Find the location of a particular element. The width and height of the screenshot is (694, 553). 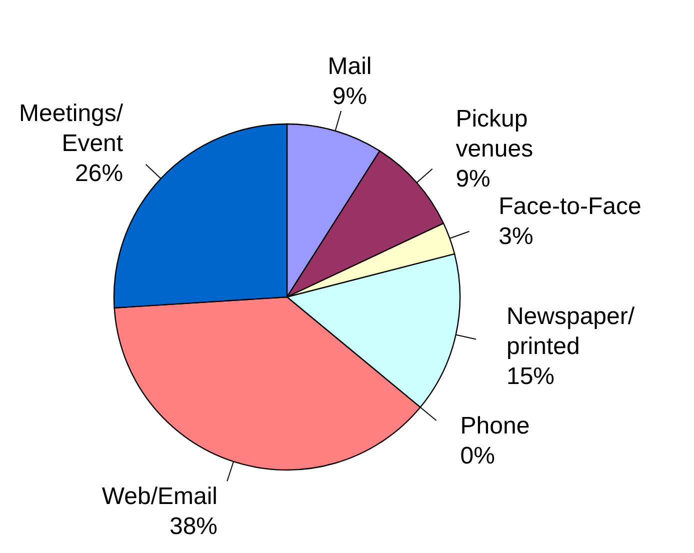

legend-label: Newspaper/ printed is located at coordinates (570, 331).